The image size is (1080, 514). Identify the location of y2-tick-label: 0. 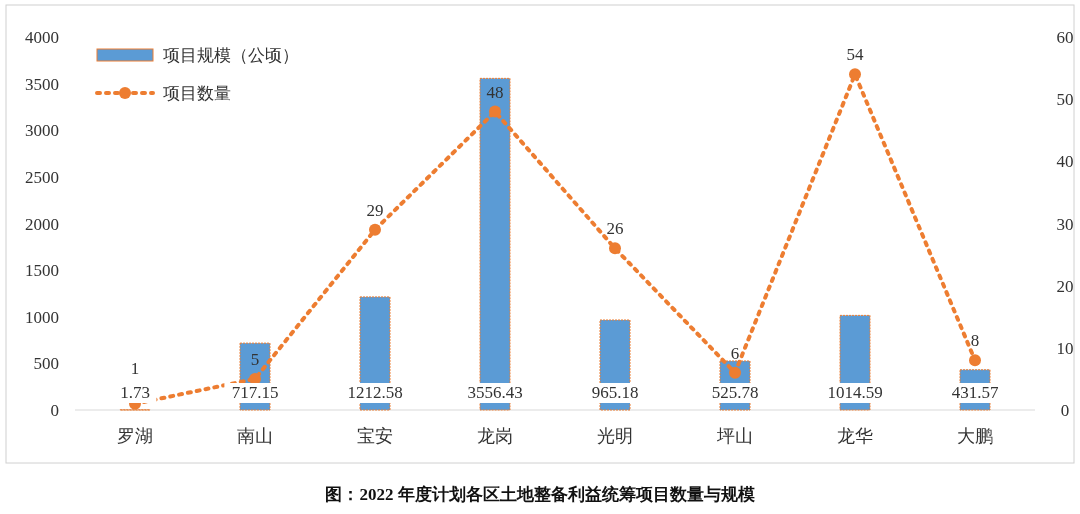
(1065, 410).